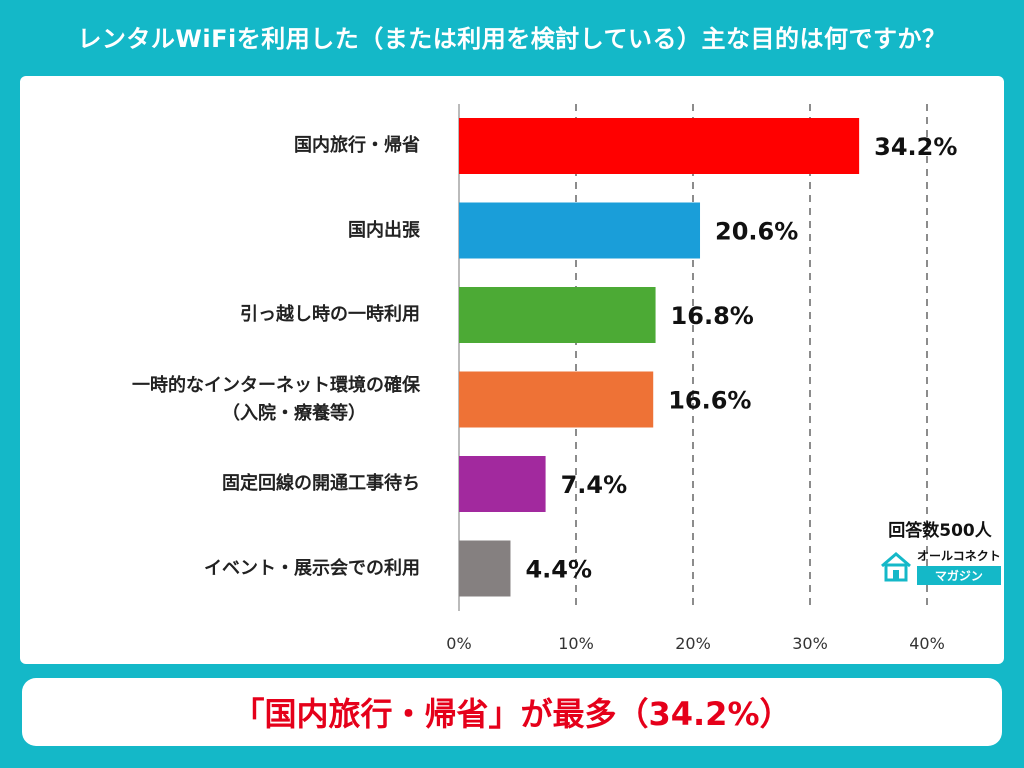 The image size is (1024, 768). I want to click on respondents-badge: 回答数500人 オールコネクト マガジン, so click(940, 550).